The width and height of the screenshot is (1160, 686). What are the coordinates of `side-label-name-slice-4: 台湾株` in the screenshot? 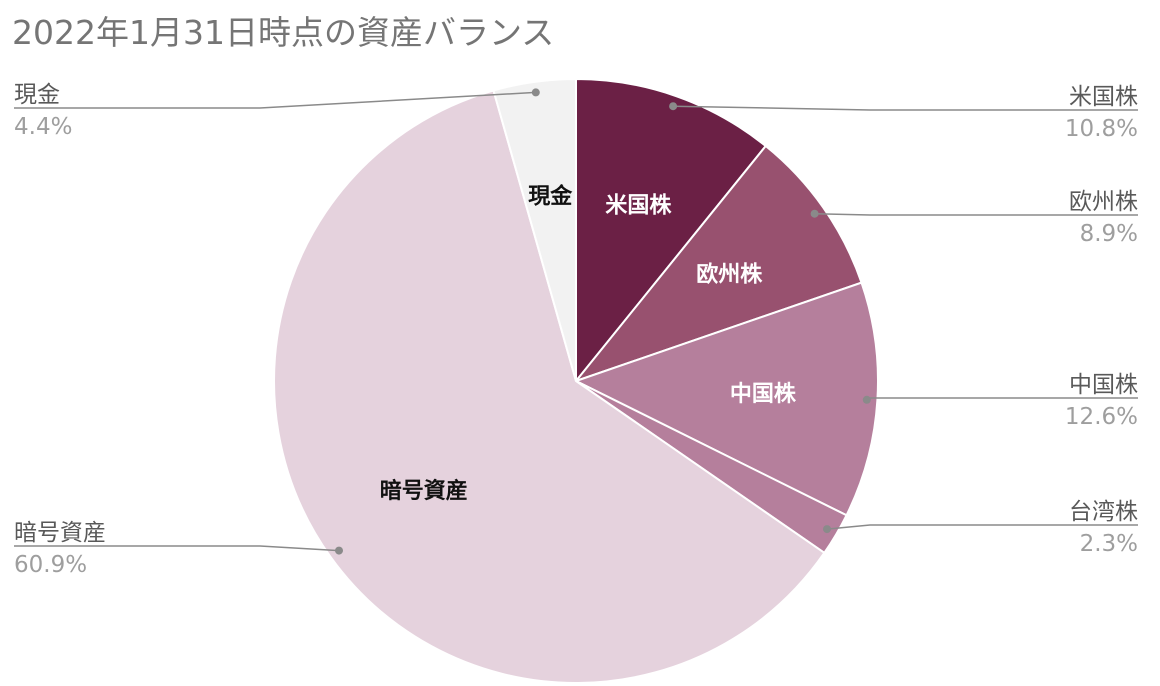 It's located at (1103, 512).